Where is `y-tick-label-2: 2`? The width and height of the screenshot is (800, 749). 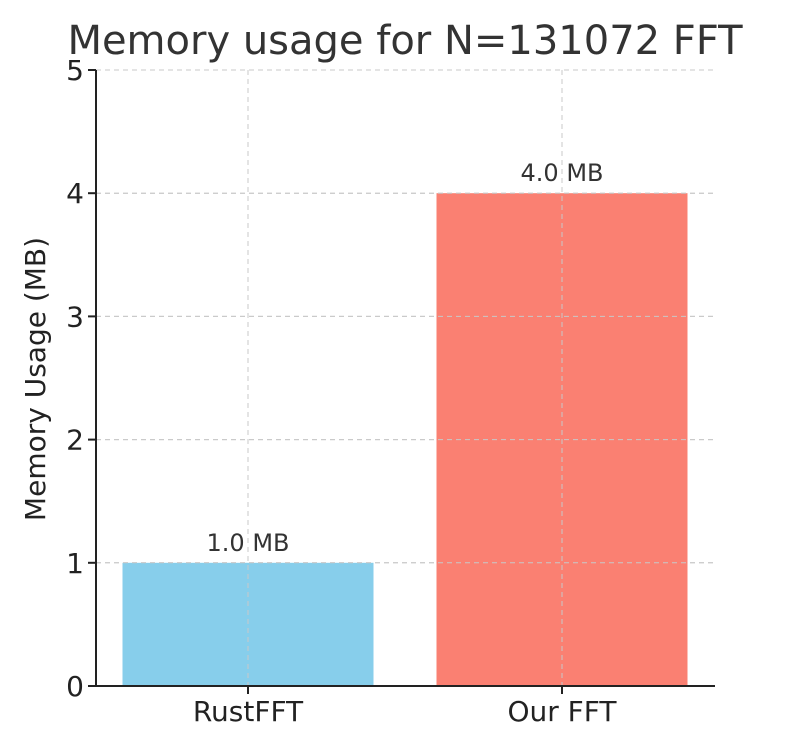
y-tick-label-2: 2 is located at coordinates (75, 440).